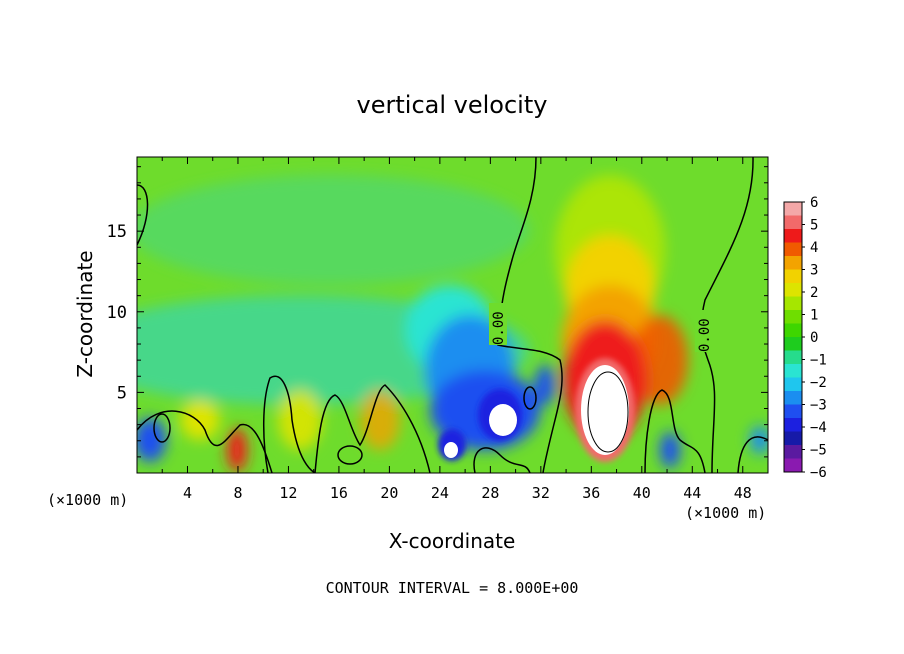 The image size is (904, 654). Describe the element at coordinates (814, 271) in the screenshot. I see `colorbar-label: 3` at that location.